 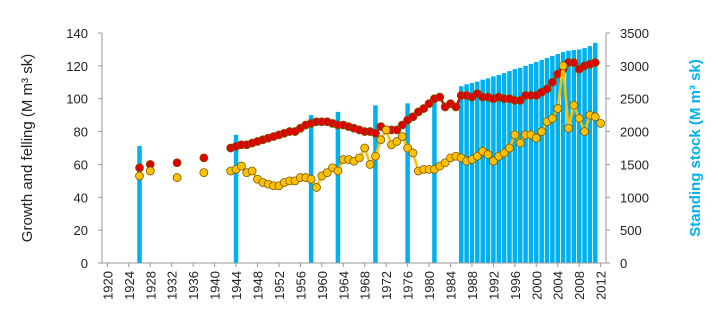 I want to click on x-tick-label: 1944, so click(x=236, y=285).